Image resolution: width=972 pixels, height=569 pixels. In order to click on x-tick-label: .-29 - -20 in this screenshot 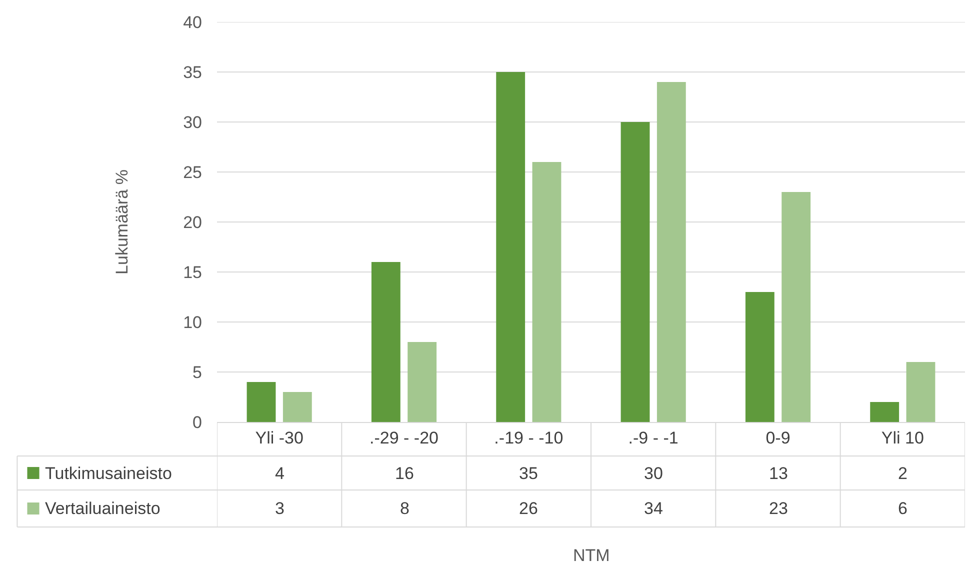, I will do `click(404, 438)`.